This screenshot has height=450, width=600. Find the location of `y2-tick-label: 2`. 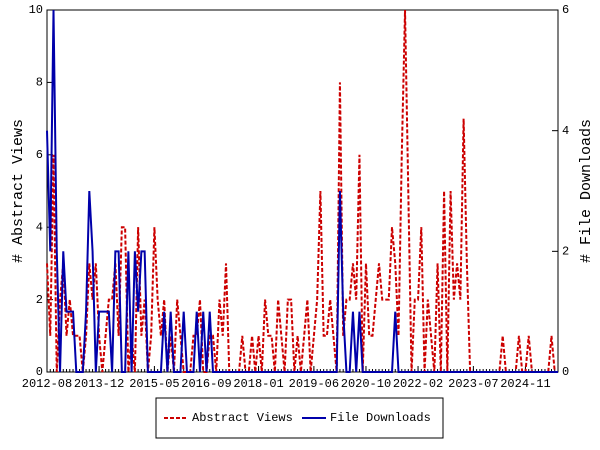

y2-tick-label: 2 is located at coordinates (565, 252).